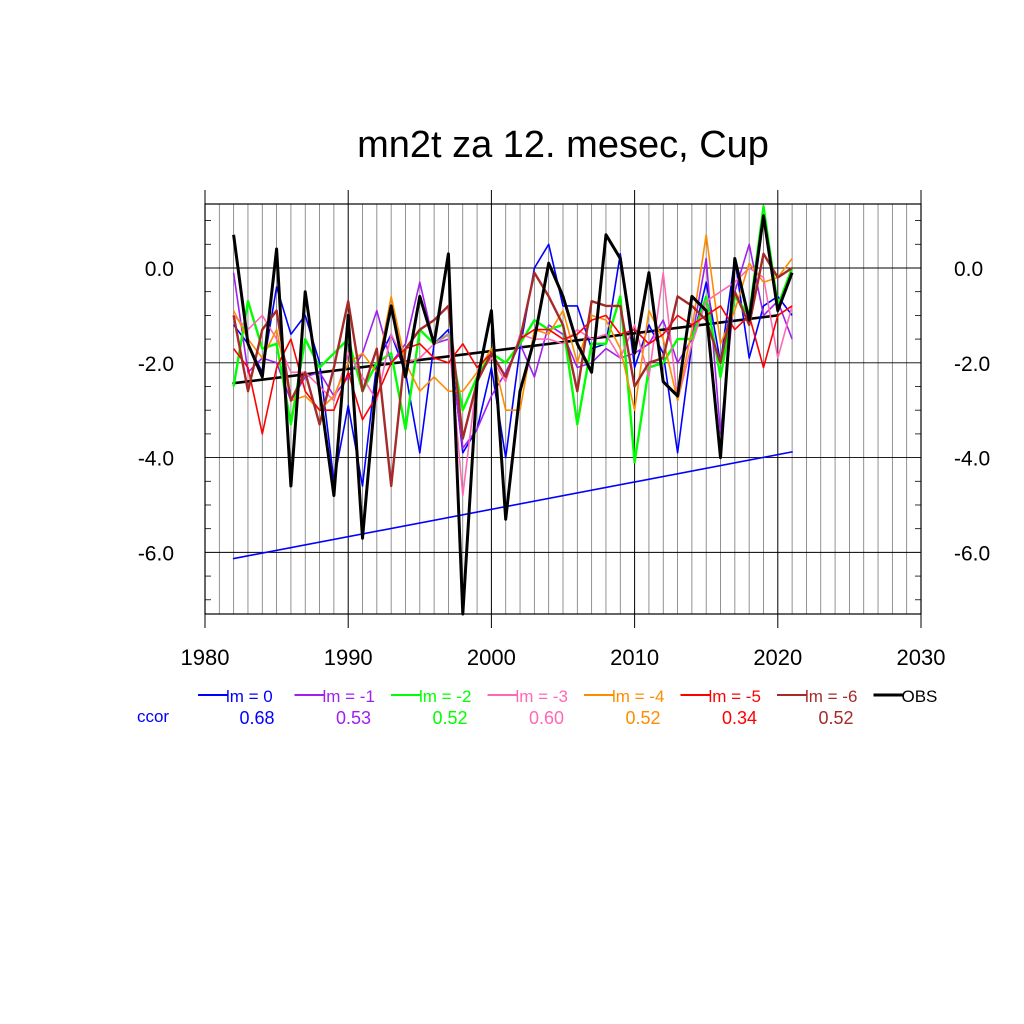  What do you see at coordinates (249, 696) in the screenshot?
I see `legend-label: lm = 0` at bounding box center [249, 696].